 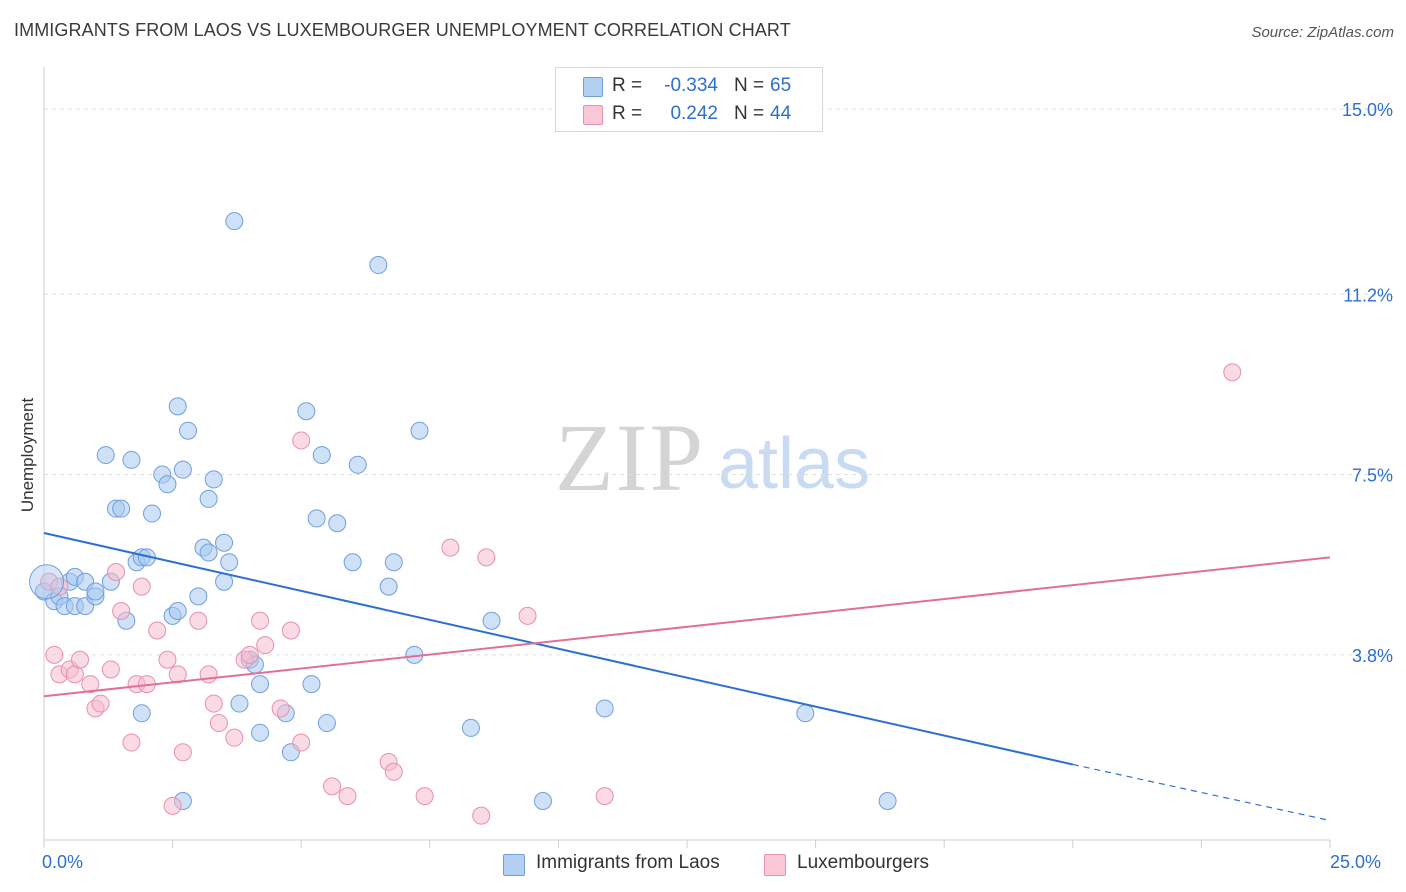 What do you see at coordinates (1368, 295) in the screenshot?
I see `y-tick-label: 11.2%` at bounding box center [1368, 295].